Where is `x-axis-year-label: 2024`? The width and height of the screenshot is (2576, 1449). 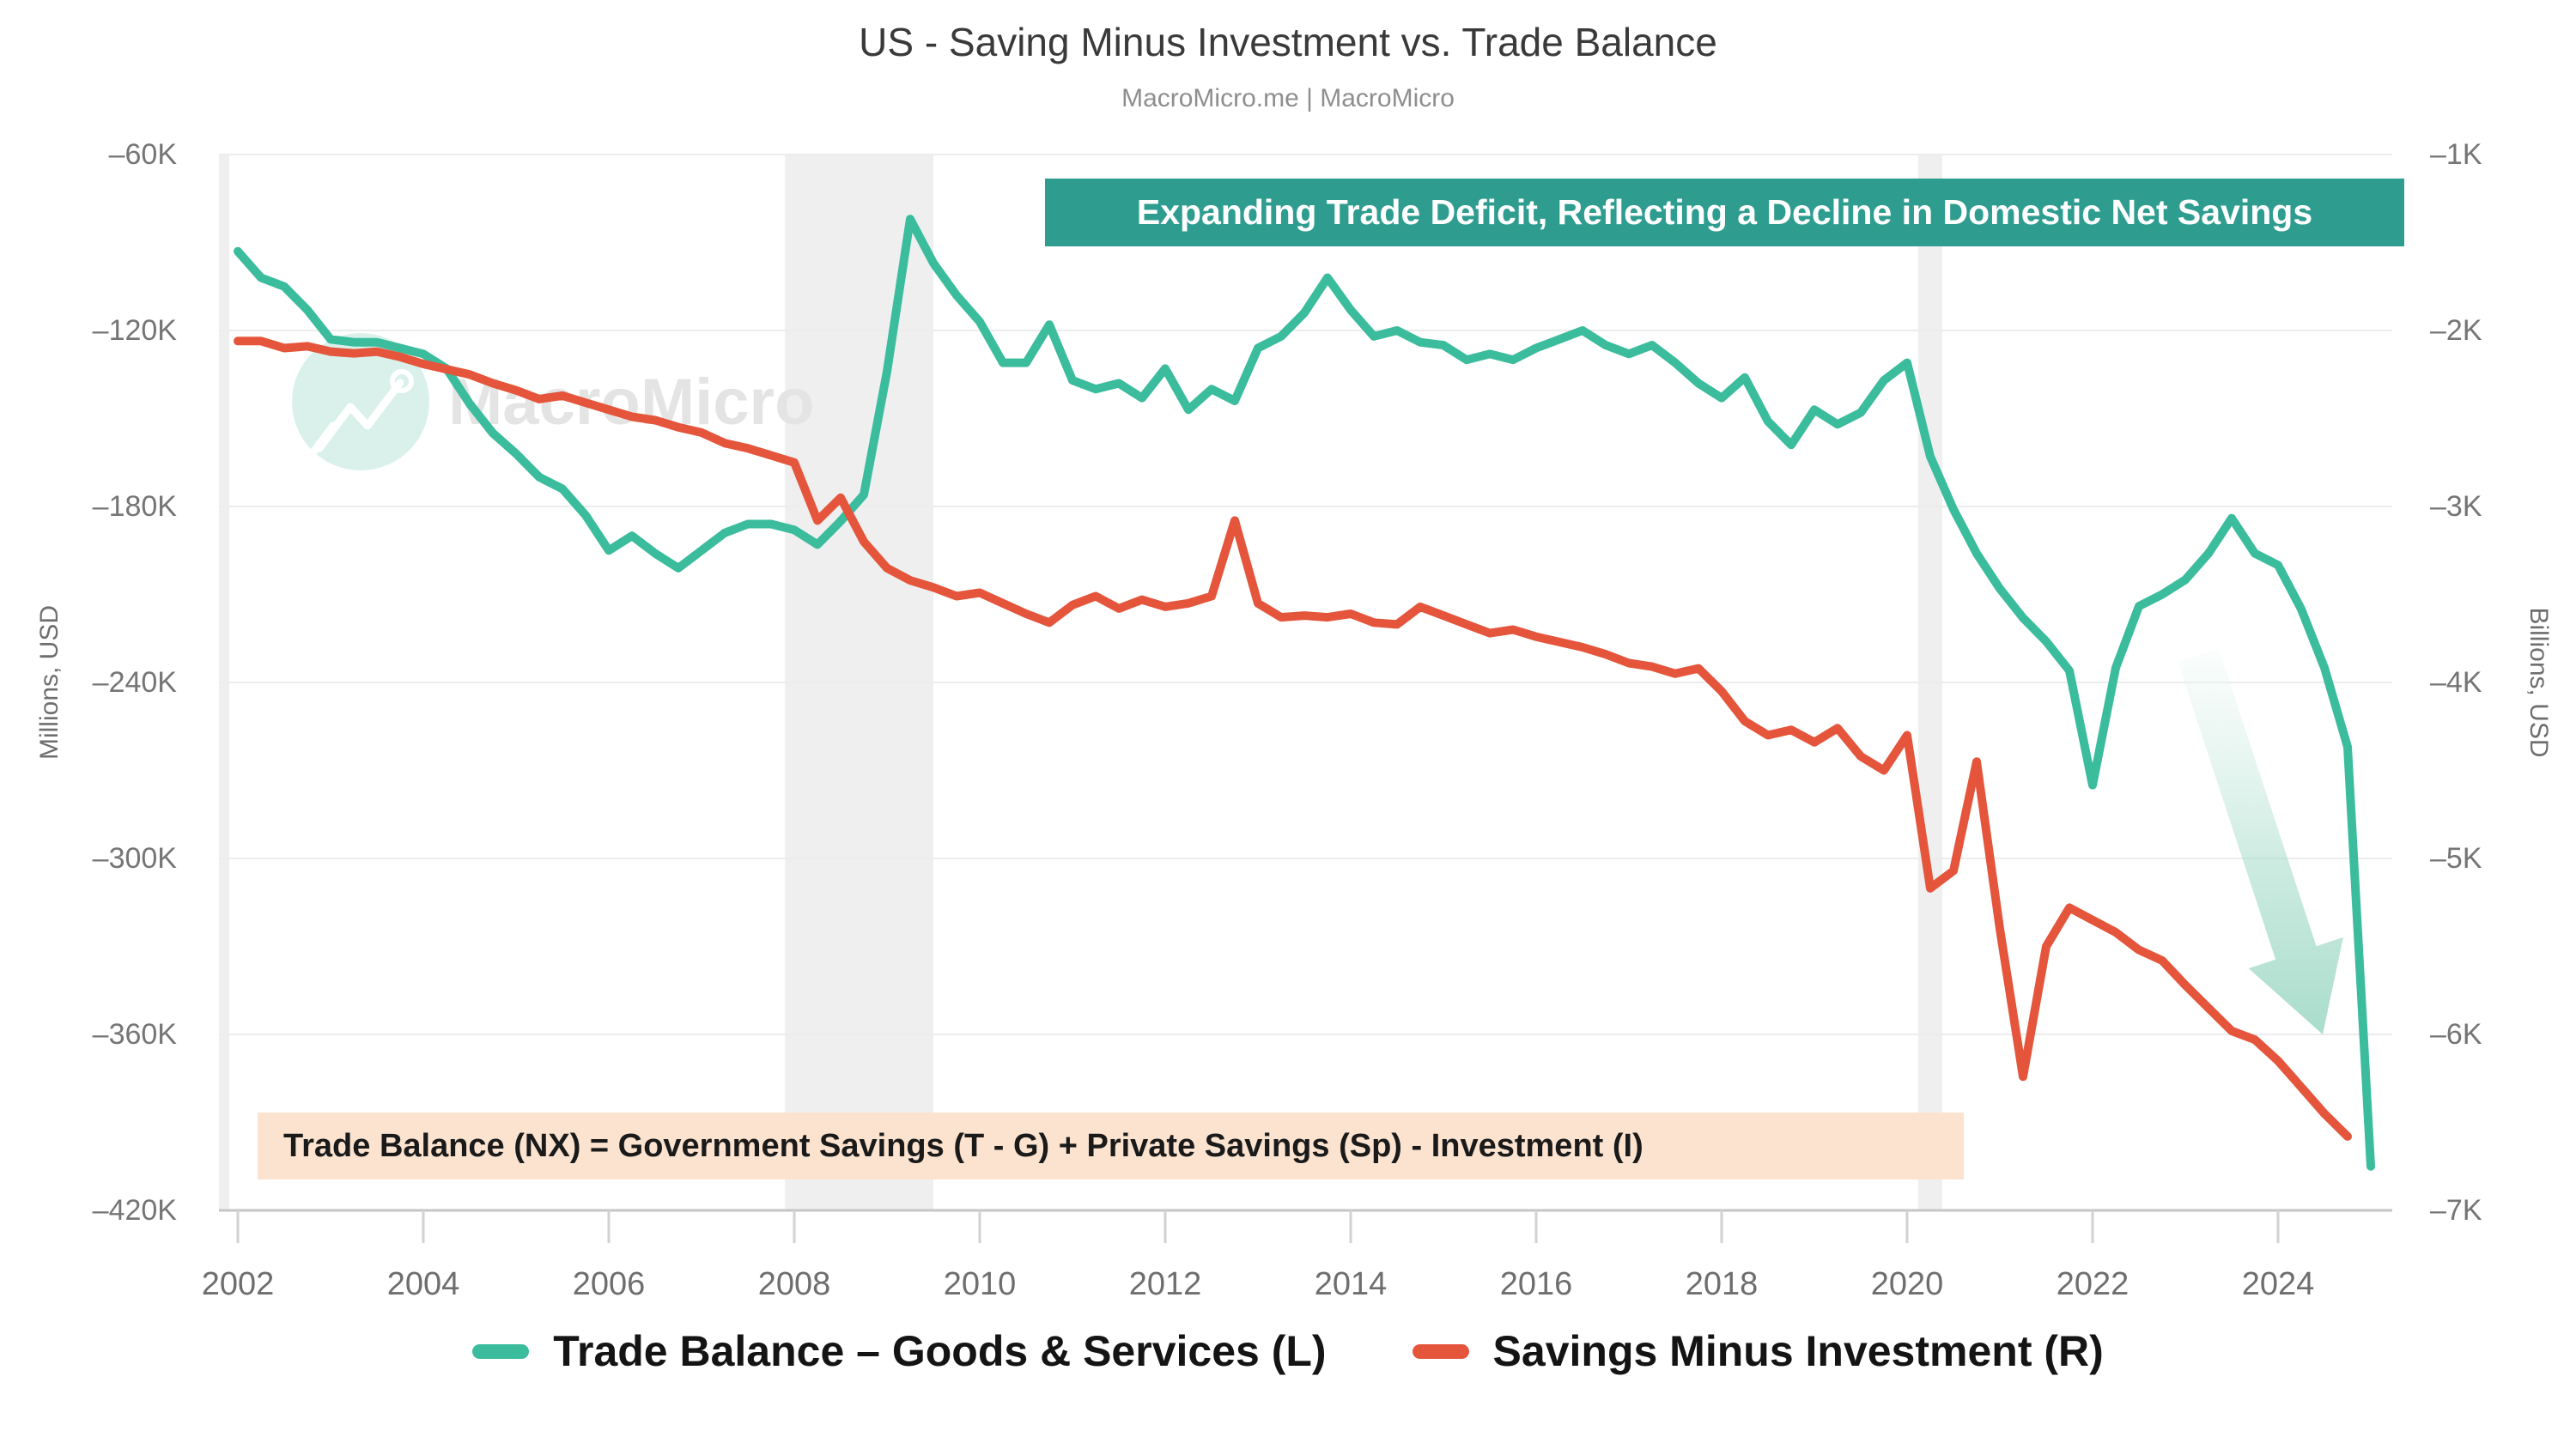 x-axis-year-label: 2024 is located at coordinates (2278, 1284).